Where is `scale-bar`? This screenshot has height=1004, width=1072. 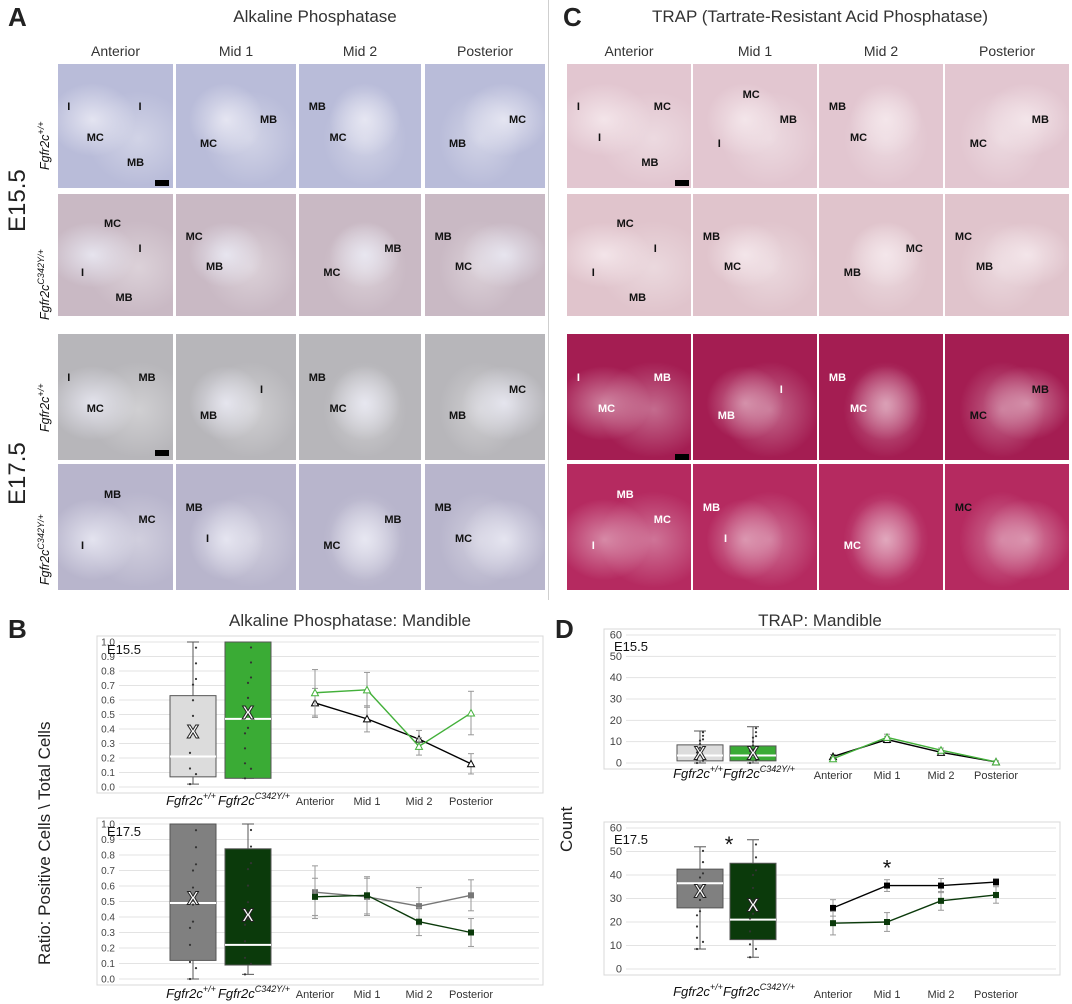 scale-bar is located at coordinates (682, 457).